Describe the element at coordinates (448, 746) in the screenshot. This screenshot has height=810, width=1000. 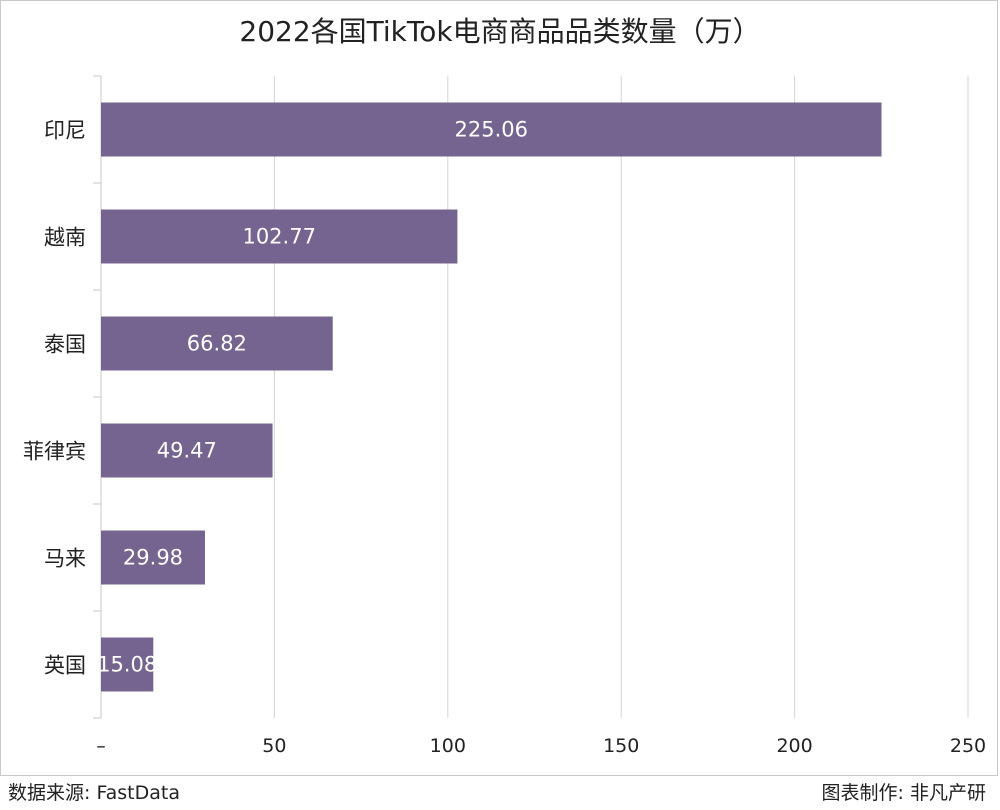
I see `x-tick-label: 100` at that location.